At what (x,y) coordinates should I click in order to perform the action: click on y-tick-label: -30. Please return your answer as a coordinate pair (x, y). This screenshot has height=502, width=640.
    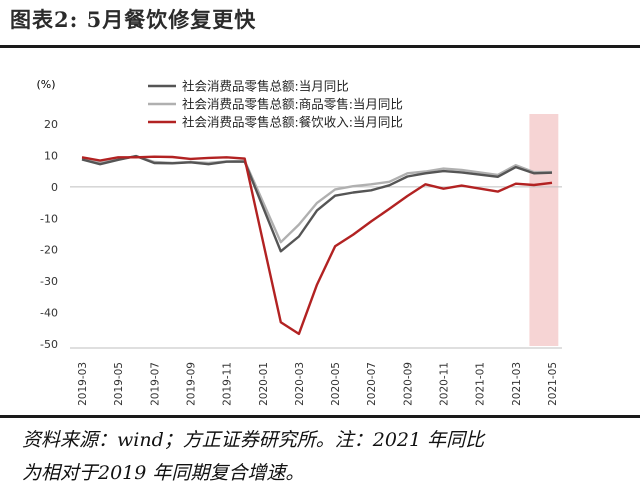
    Looking at the image, I should click on (49, 281).